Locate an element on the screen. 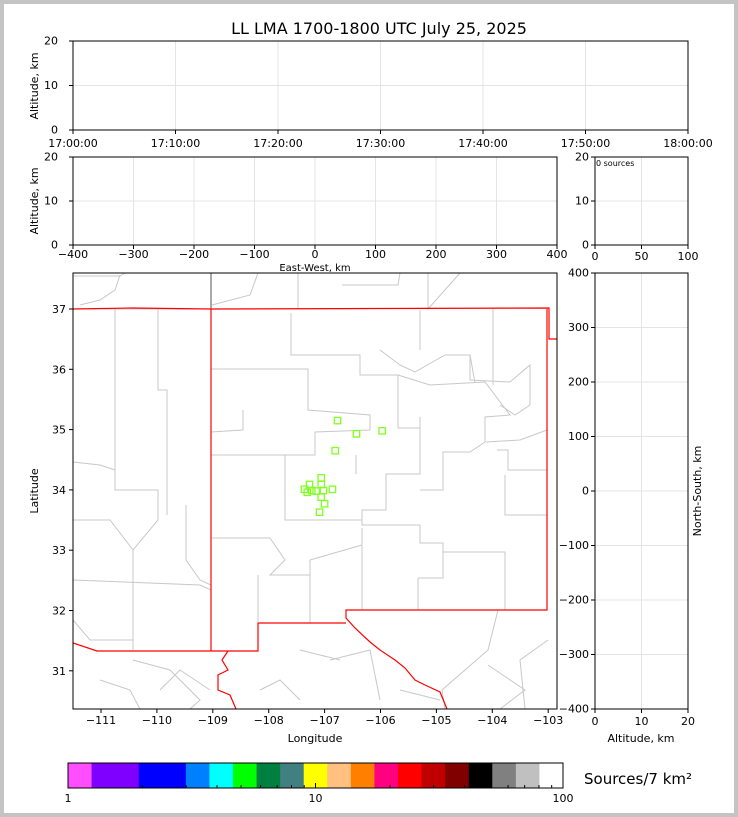 This screenshot has height=817, width=738. ns-xlabel: Altitude, km is located at coordinates (640, 738).